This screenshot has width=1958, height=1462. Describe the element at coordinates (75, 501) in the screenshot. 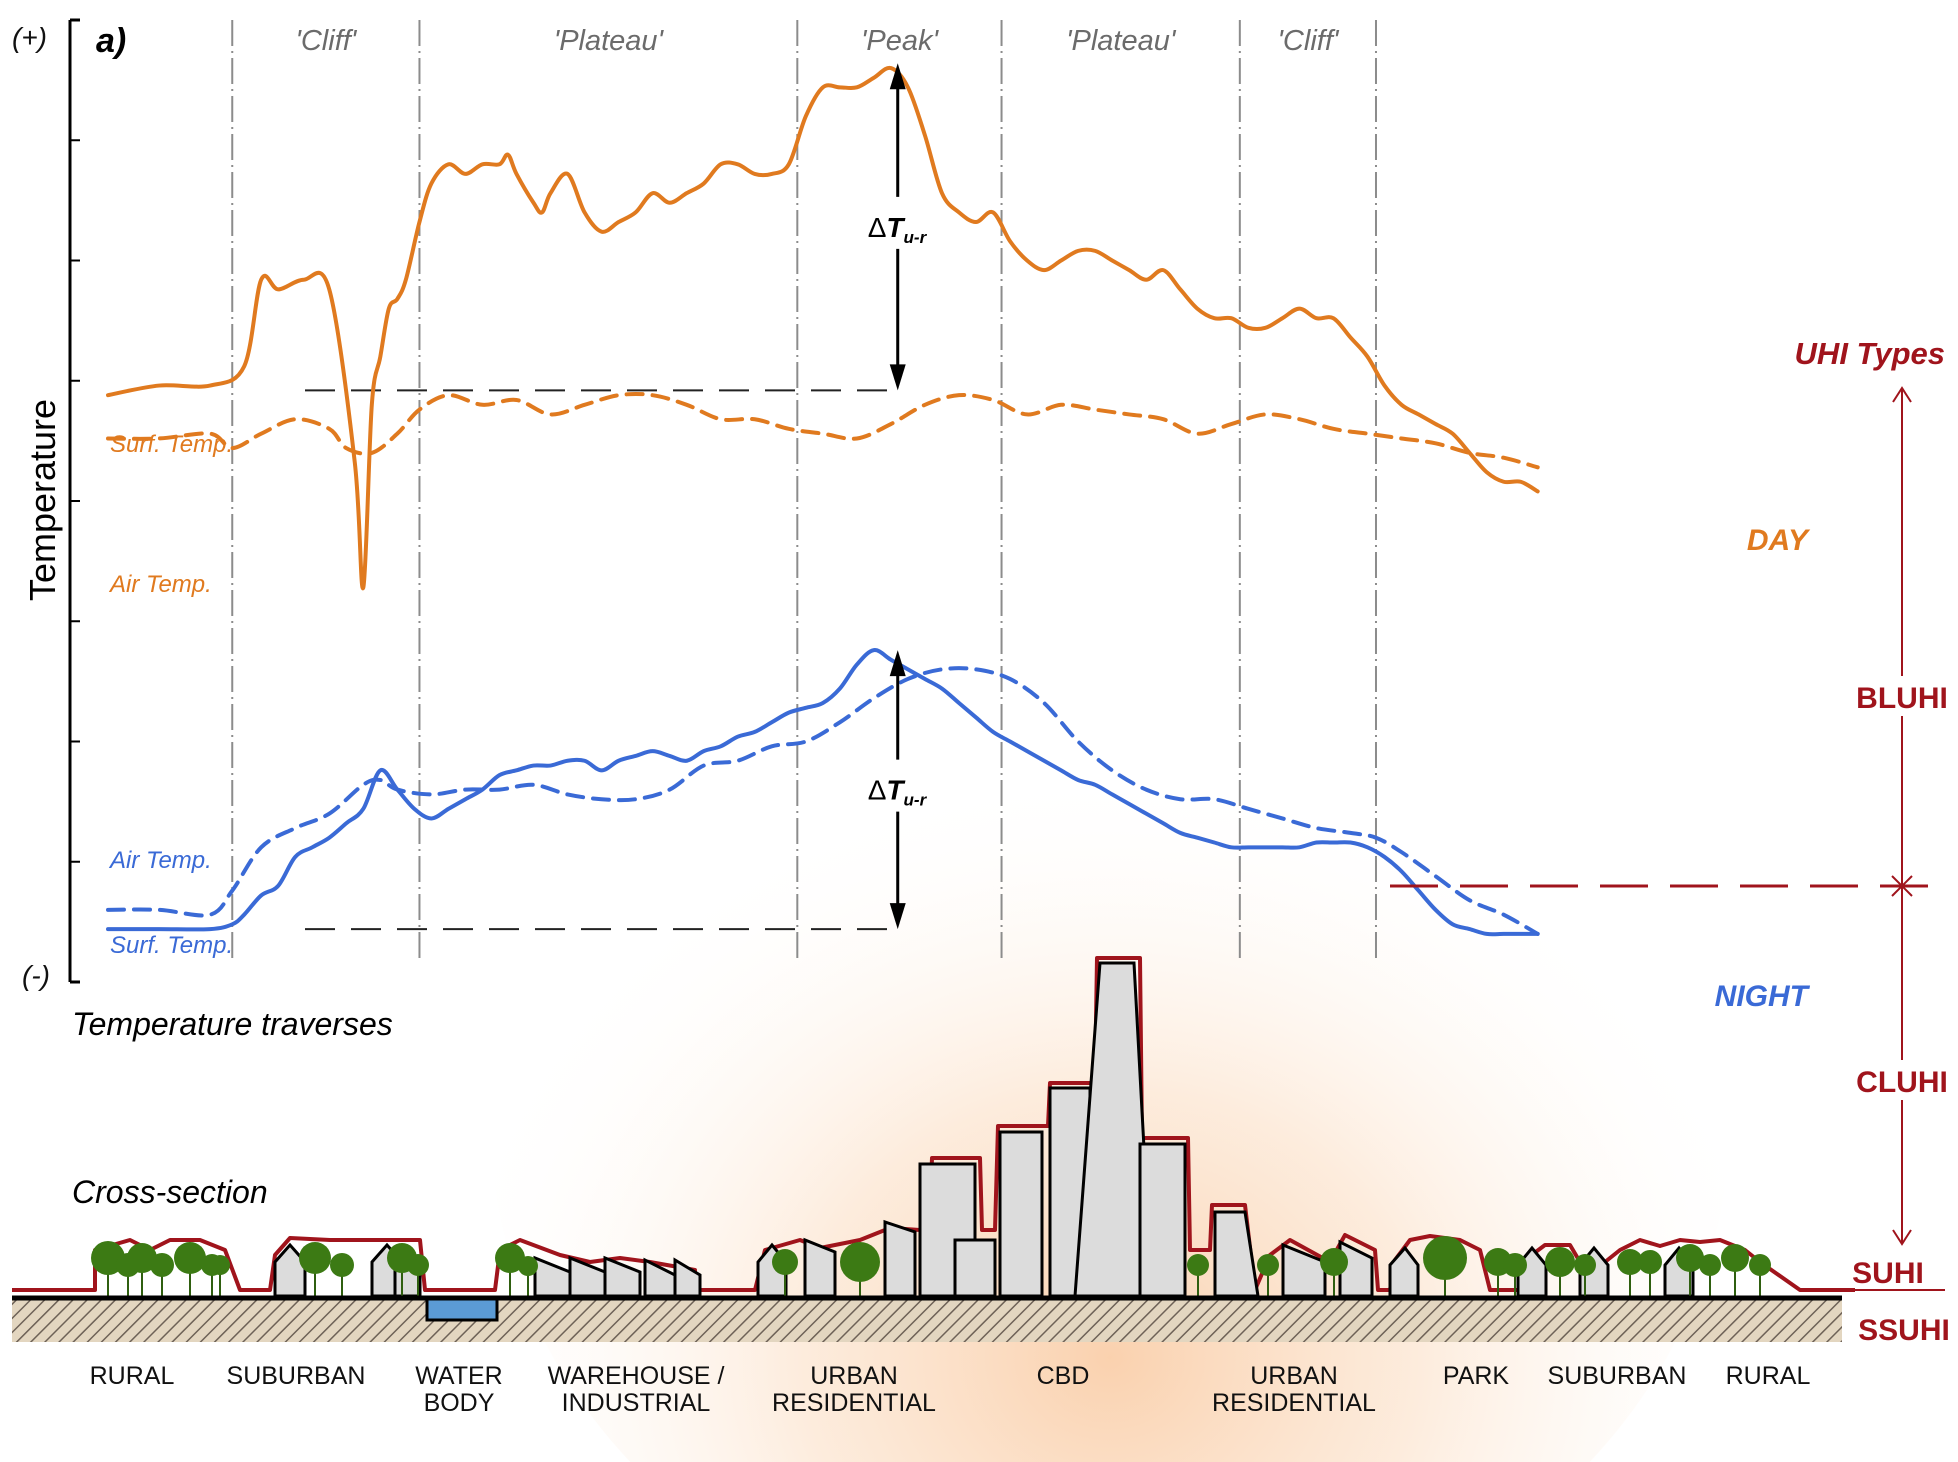

I see `y-ticks` at that location.